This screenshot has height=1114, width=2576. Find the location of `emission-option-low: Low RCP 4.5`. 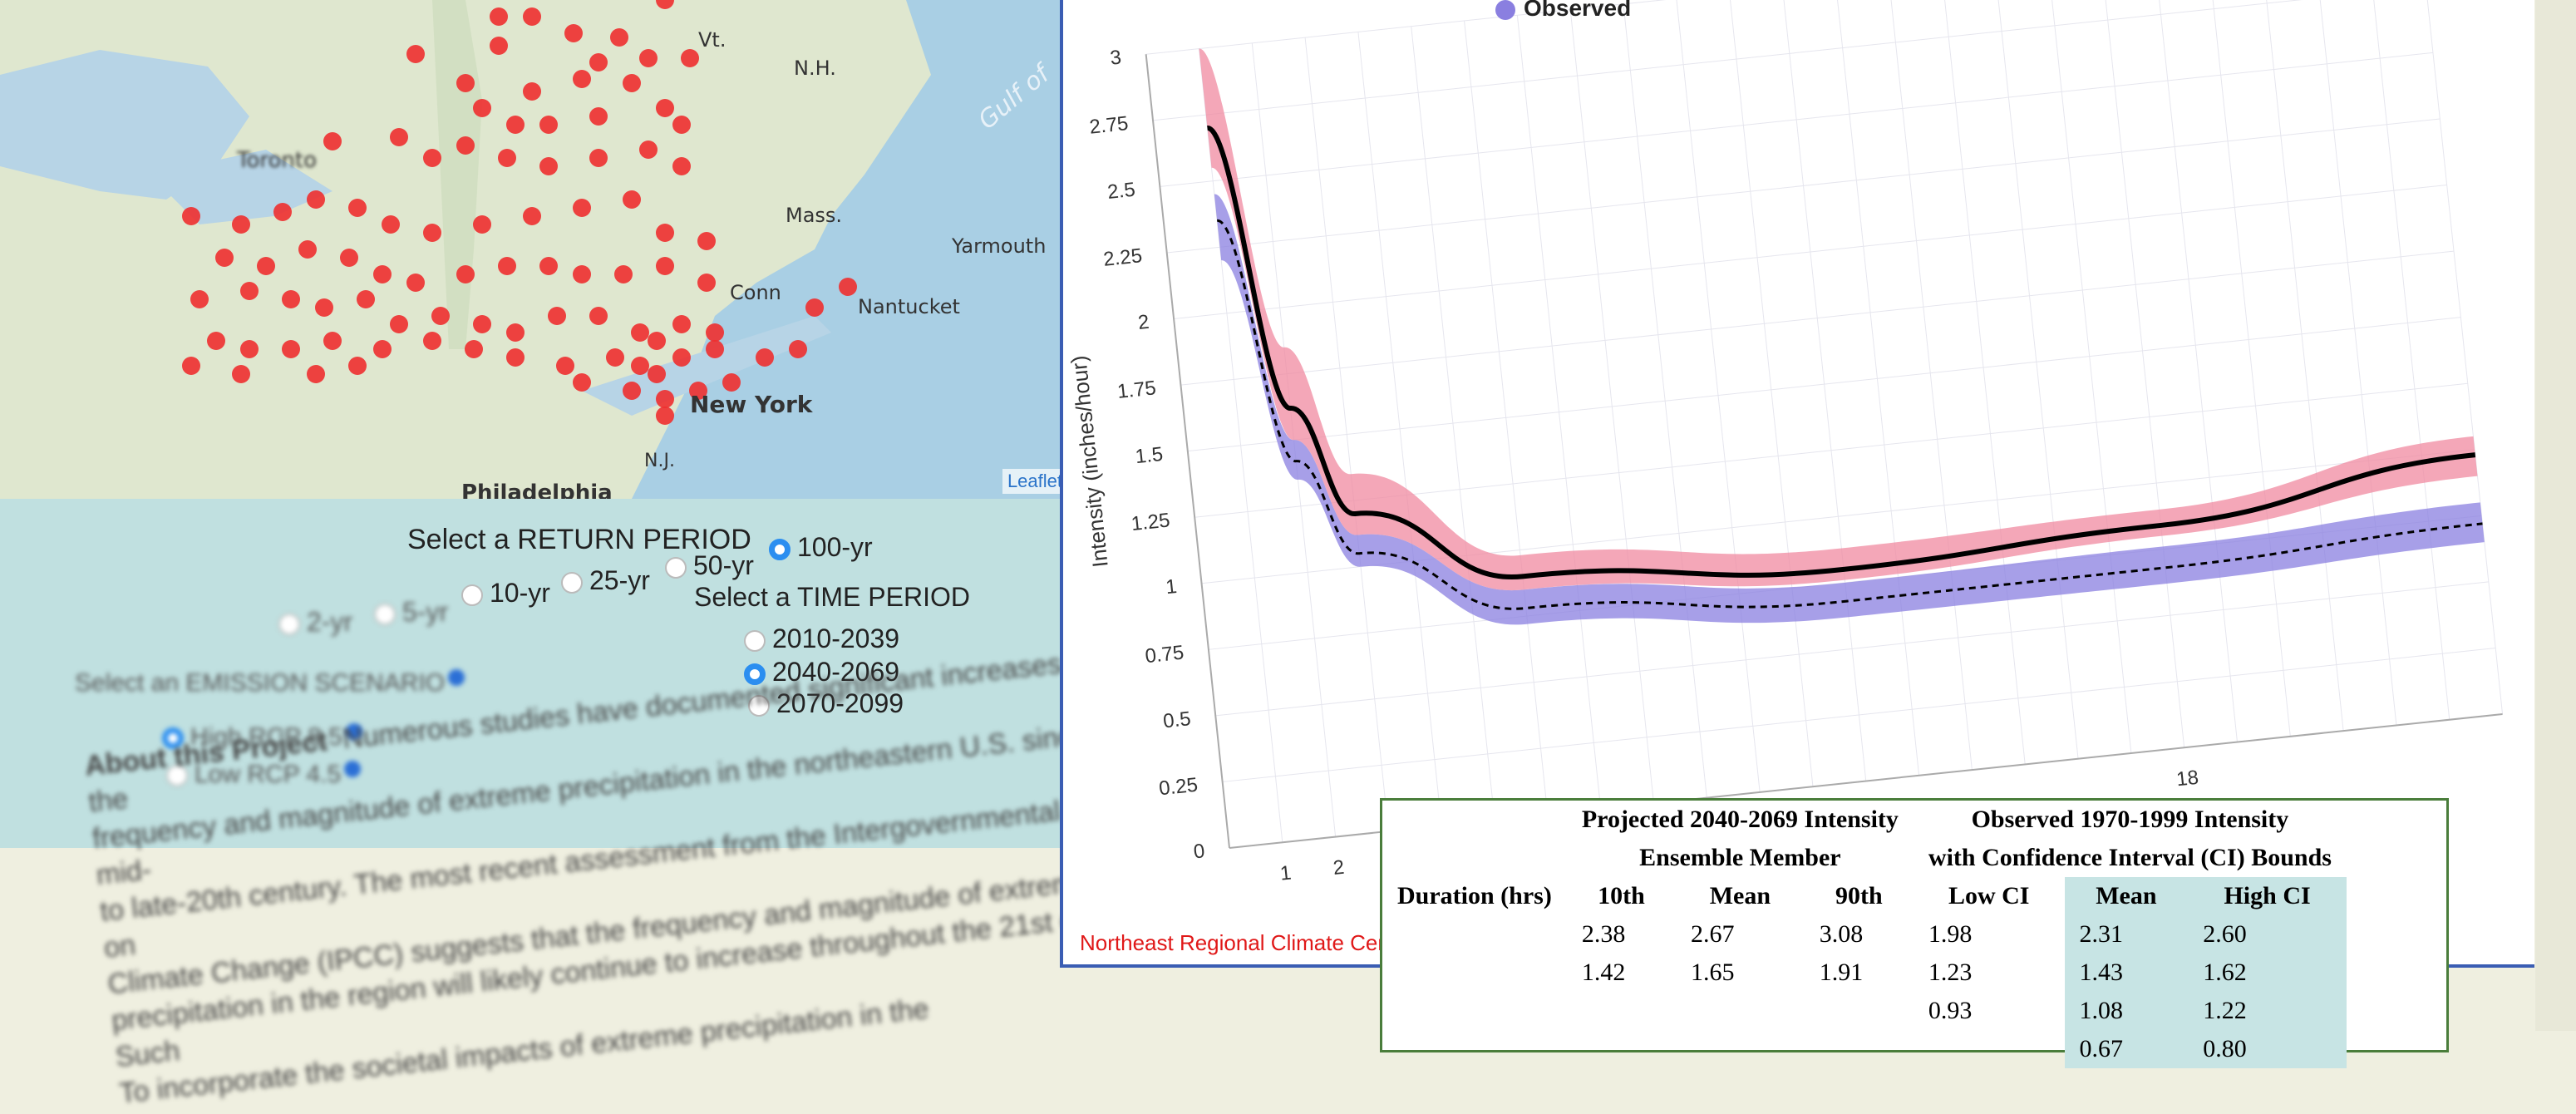

emission-option-low: Low RCP 4.5 is located at coordinates (264, 775).